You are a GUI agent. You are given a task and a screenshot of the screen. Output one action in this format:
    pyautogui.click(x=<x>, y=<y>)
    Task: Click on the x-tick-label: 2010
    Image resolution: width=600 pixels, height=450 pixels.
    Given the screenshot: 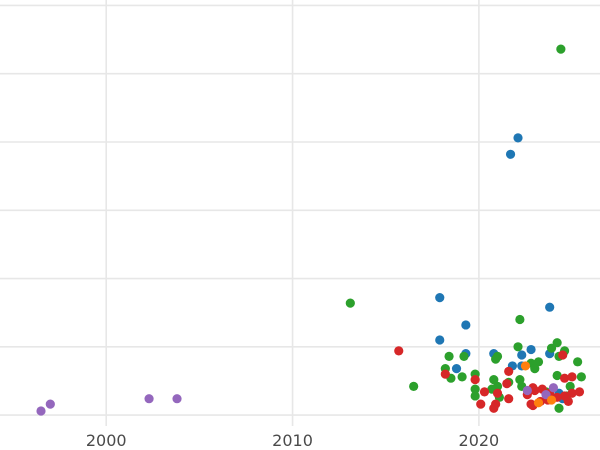 What is the action you would take?
    pyautogui.click(x=292, y=440)
    